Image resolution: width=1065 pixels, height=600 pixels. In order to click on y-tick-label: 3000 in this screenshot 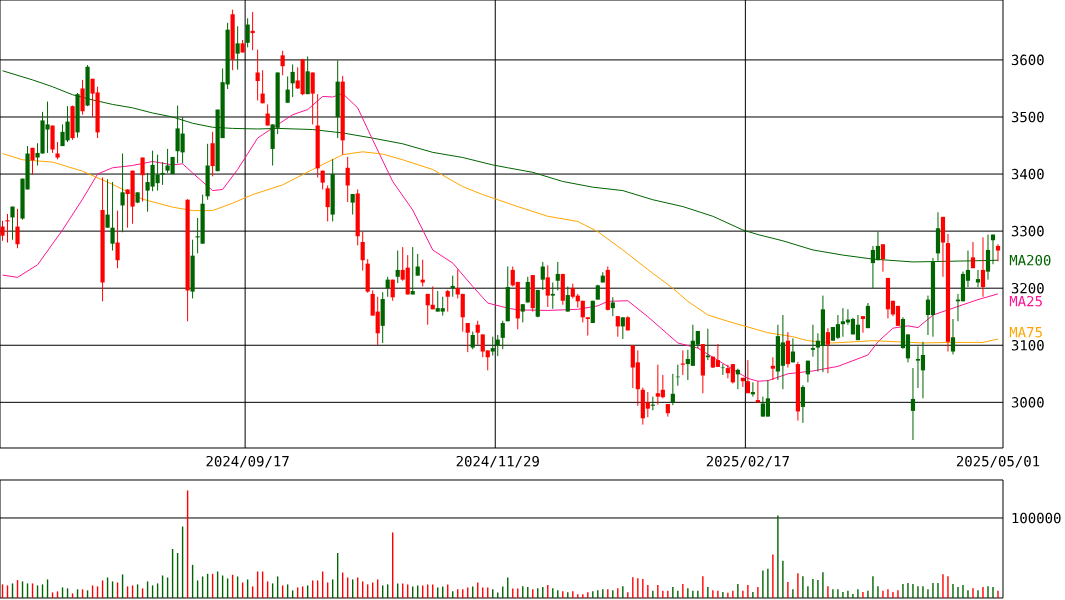, I will do `click(1027, 402)`.